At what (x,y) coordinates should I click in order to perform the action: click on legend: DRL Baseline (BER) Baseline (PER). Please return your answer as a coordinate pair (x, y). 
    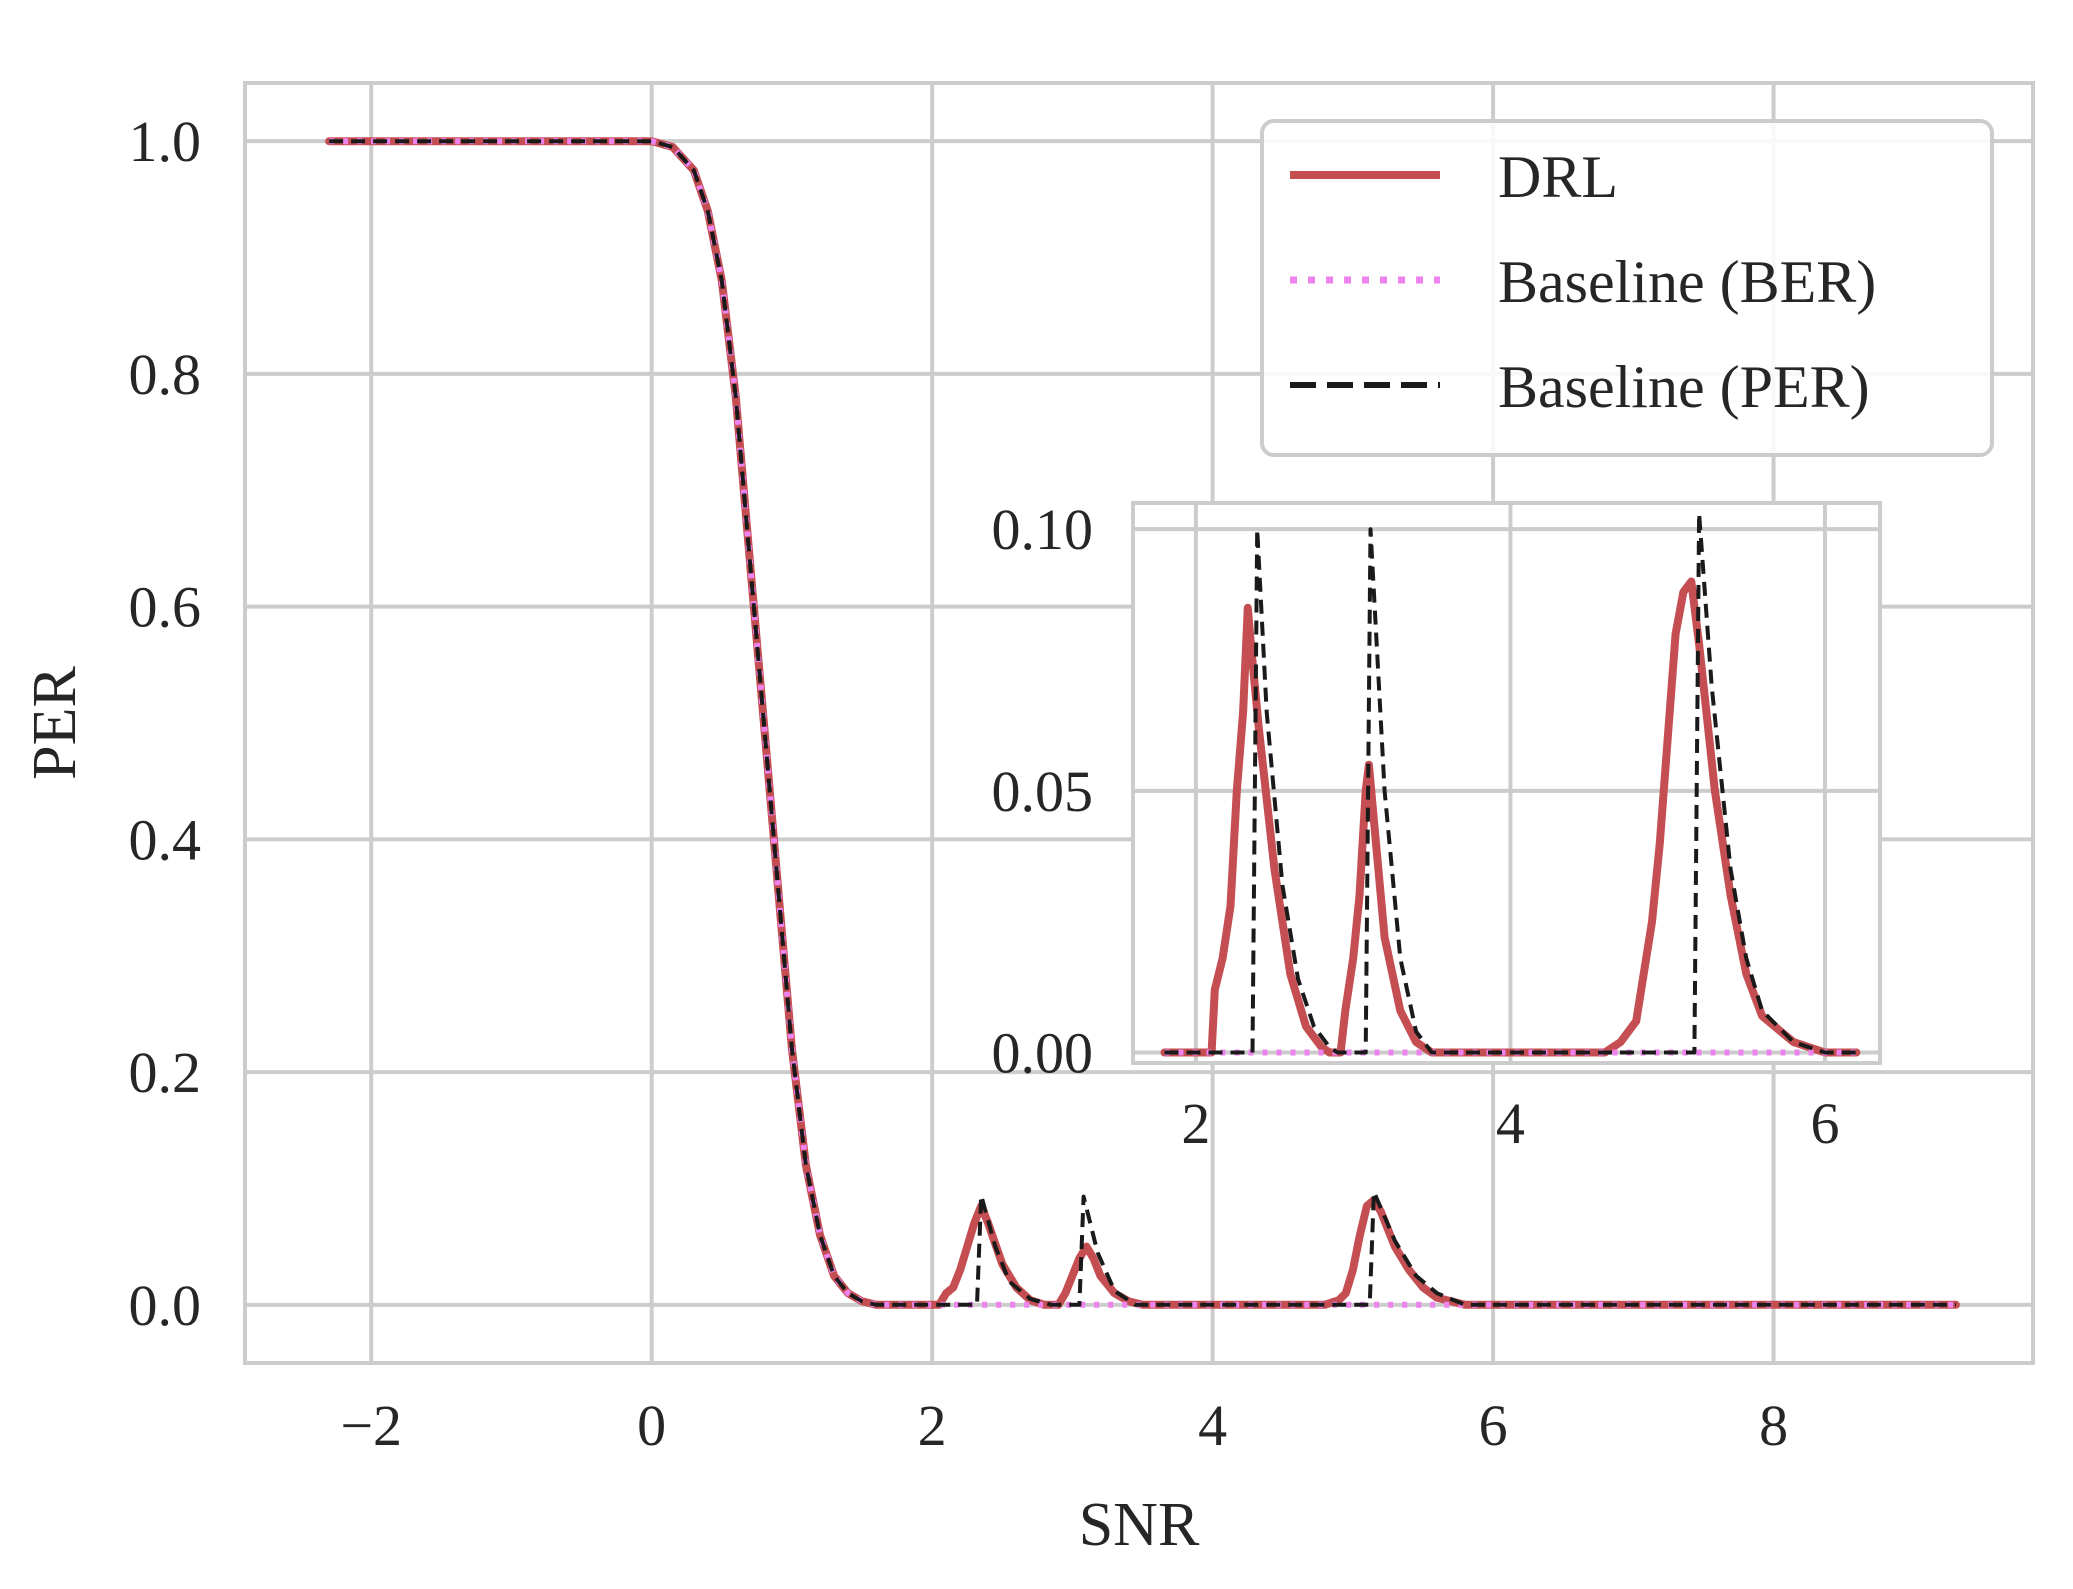
    Looking at the image, I should click on (1627, 288).